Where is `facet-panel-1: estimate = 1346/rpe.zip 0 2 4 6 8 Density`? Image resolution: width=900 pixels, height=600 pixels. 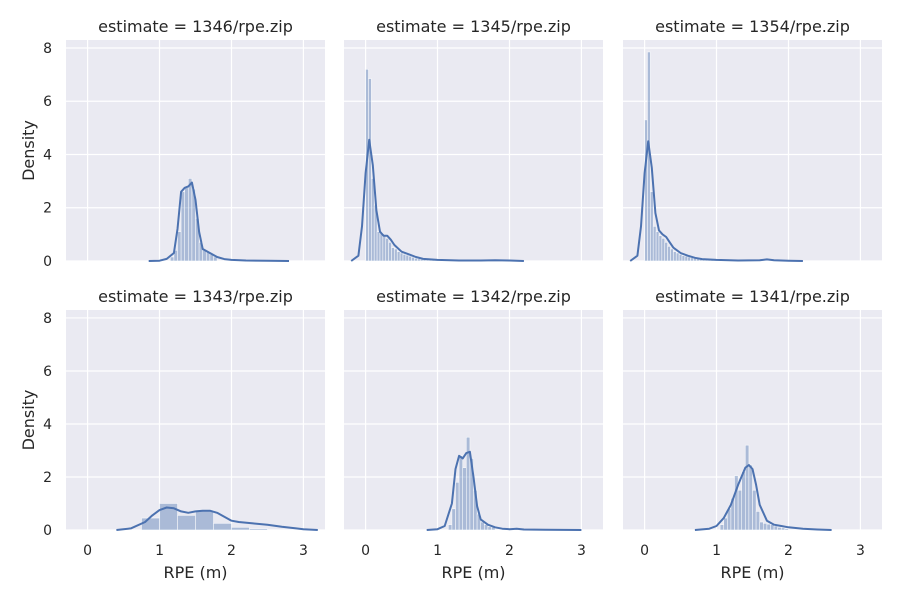 facet-panel-1: estimate = 1346/rpe.zip 0 2 4 6 8 Density is located at coordinates (172, 143).